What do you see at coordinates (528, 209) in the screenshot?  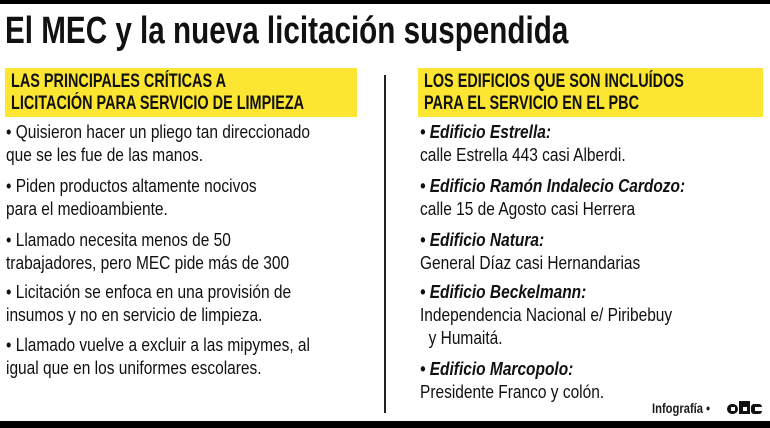 I see `building-address: calle 15 de Agosto casi Herrera` at bounding box center [528, 209].